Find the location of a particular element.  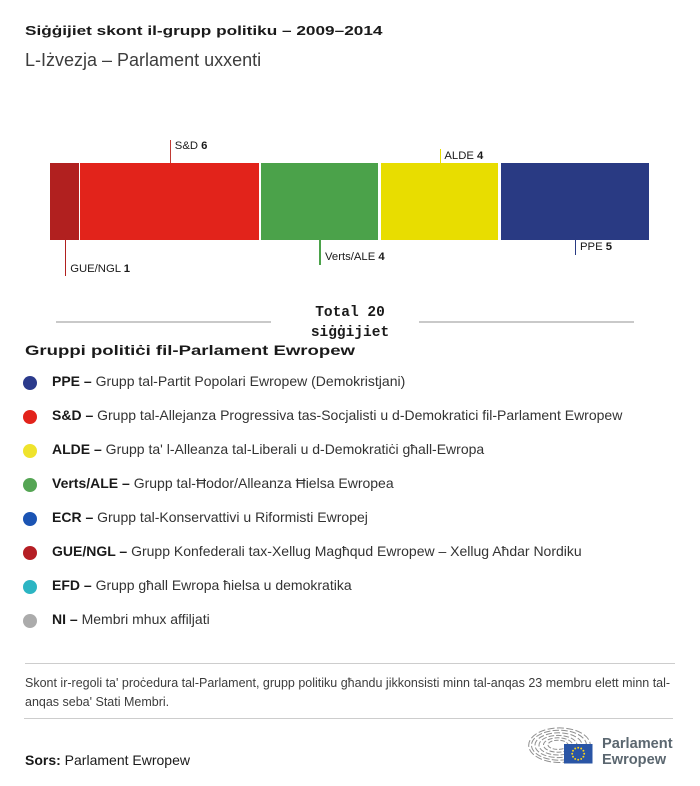

svg-text: Ewropew is located at coordinates (634, 760).